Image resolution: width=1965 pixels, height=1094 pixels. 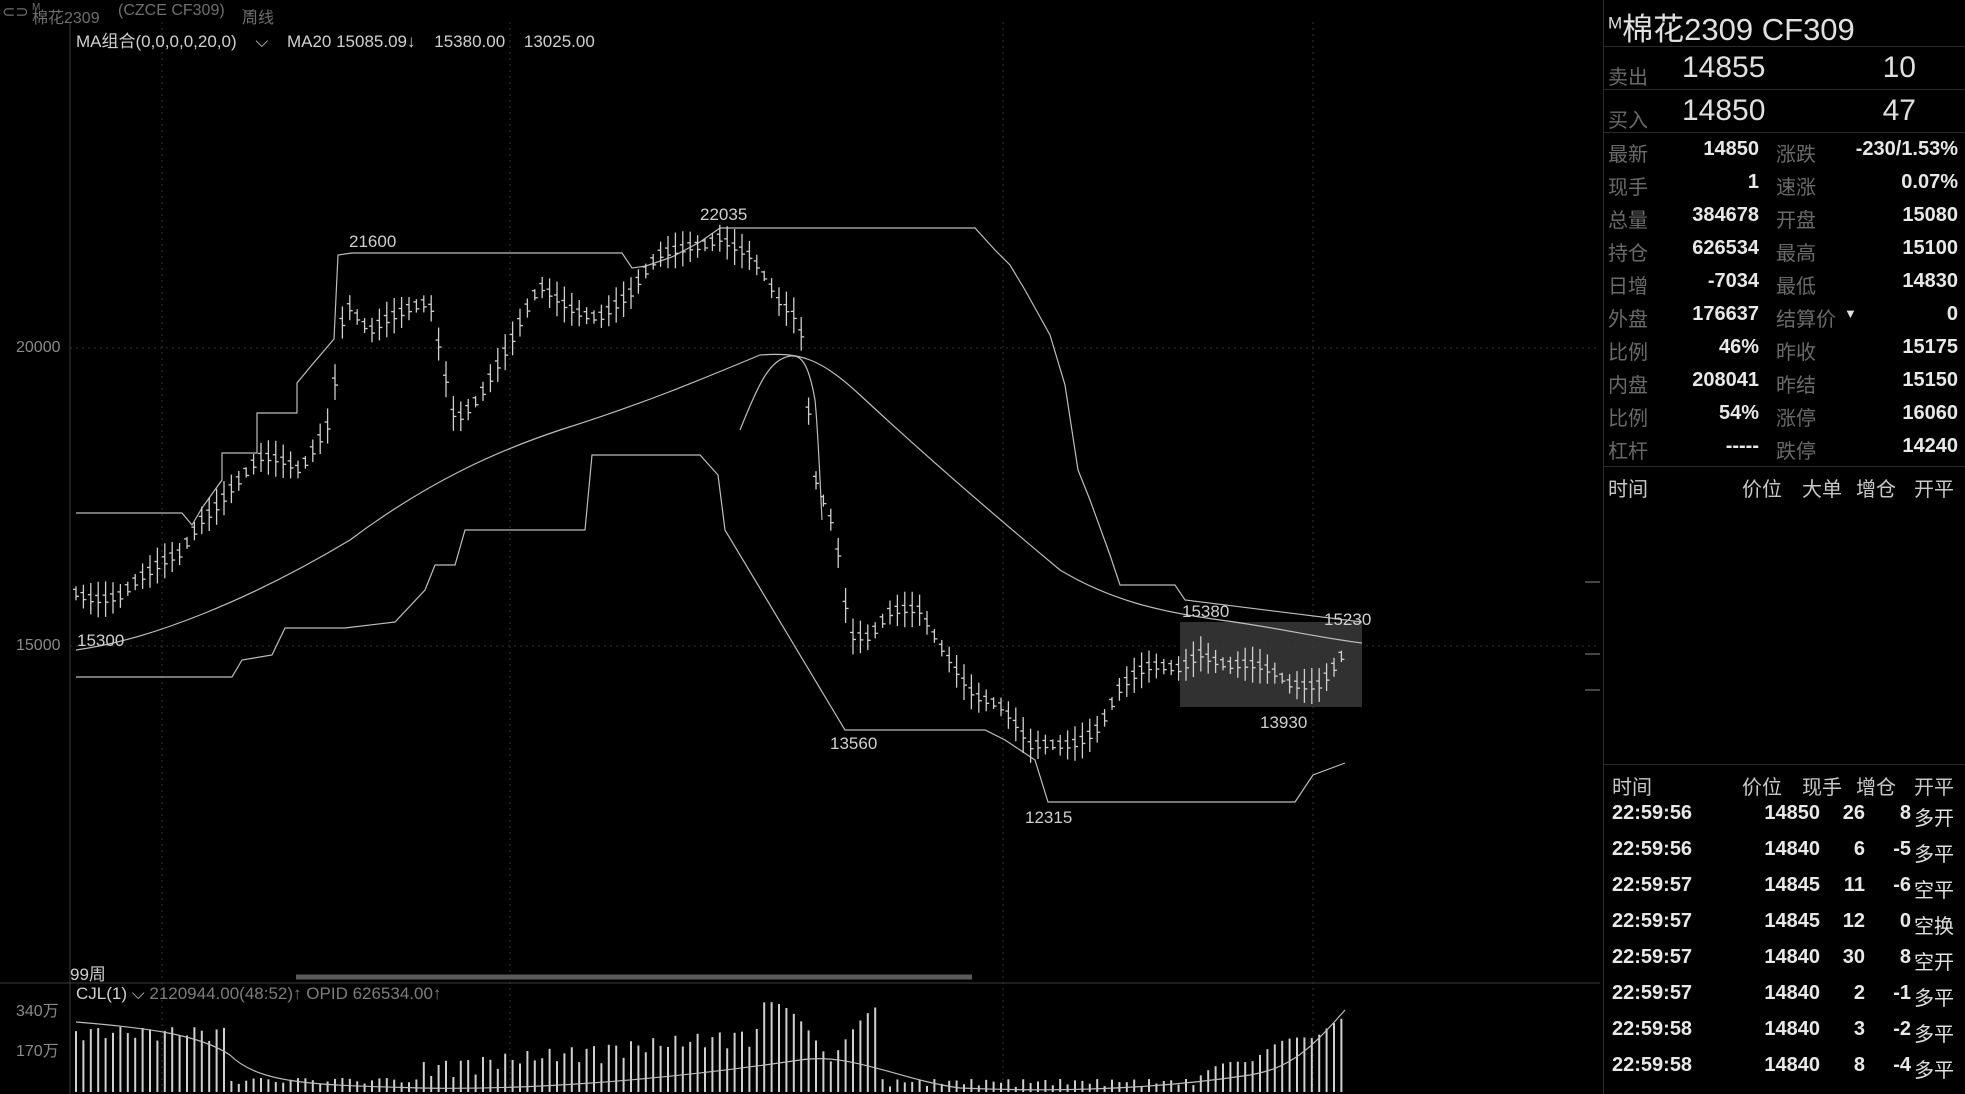 What do you see at coordinates (1725, 380) in the screenshot?
I see `quote-value: 208041` at bounding box center [1725, 380].